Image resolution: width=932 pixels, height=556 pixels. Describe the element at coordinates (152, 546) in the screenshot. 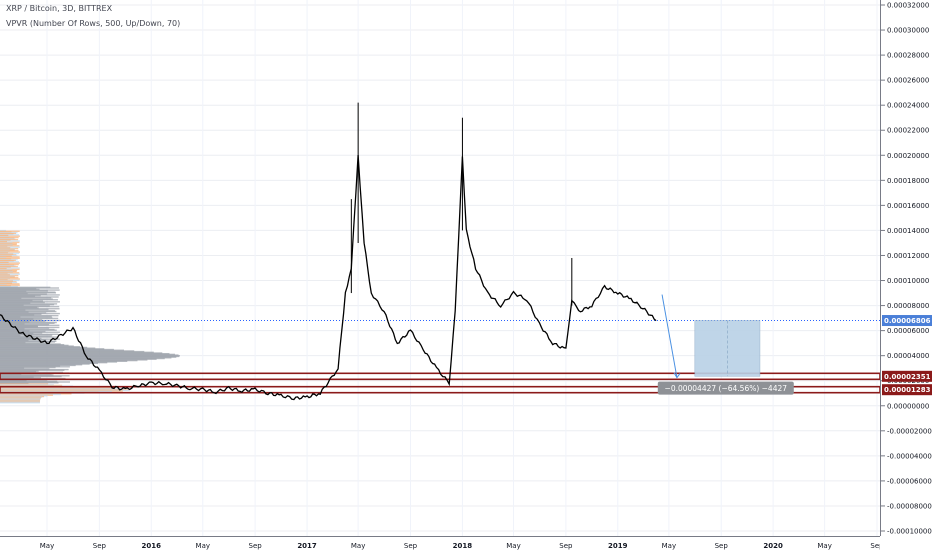

I see `time-tick-label: 2016` at that location.